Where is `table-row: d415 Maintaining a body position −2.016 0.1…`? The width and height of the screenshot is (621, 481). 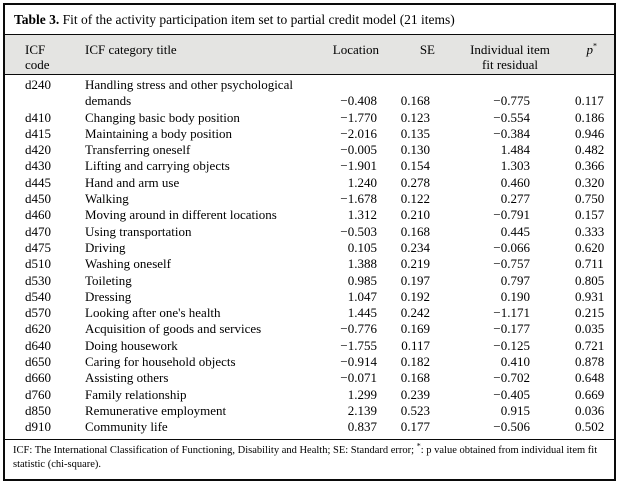
table-row: d415 Maintaining a body position −2.016 0.1… is located at coordinates (309, 134).